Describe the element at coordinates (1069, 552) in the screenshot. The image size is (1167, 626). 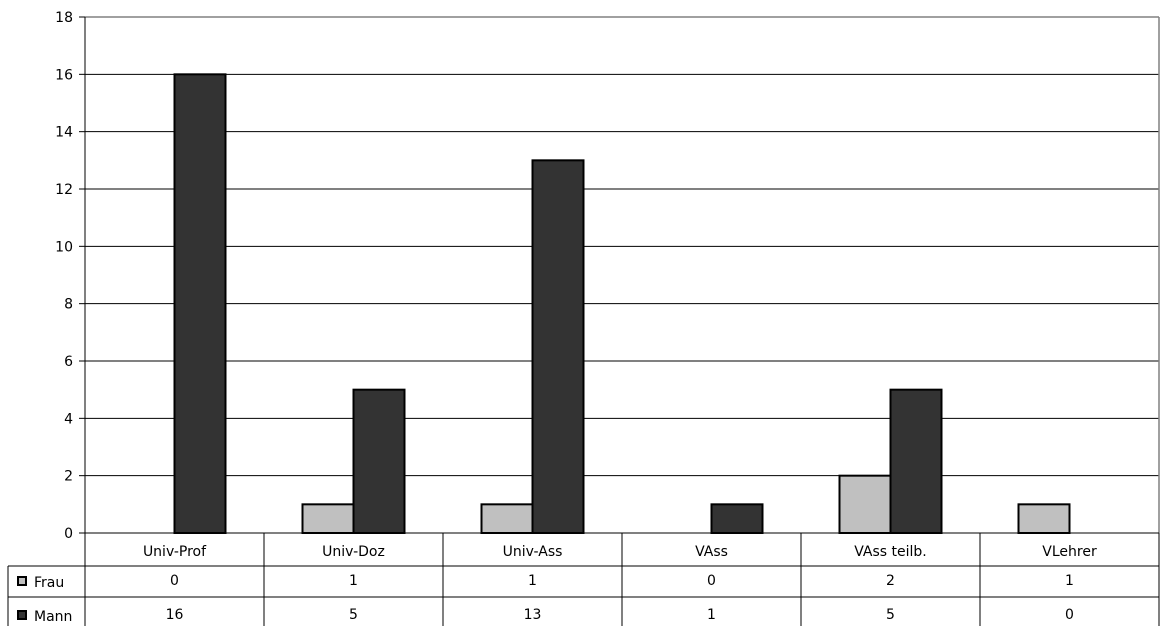
I see `x-category-label: VLehrer` at that location.